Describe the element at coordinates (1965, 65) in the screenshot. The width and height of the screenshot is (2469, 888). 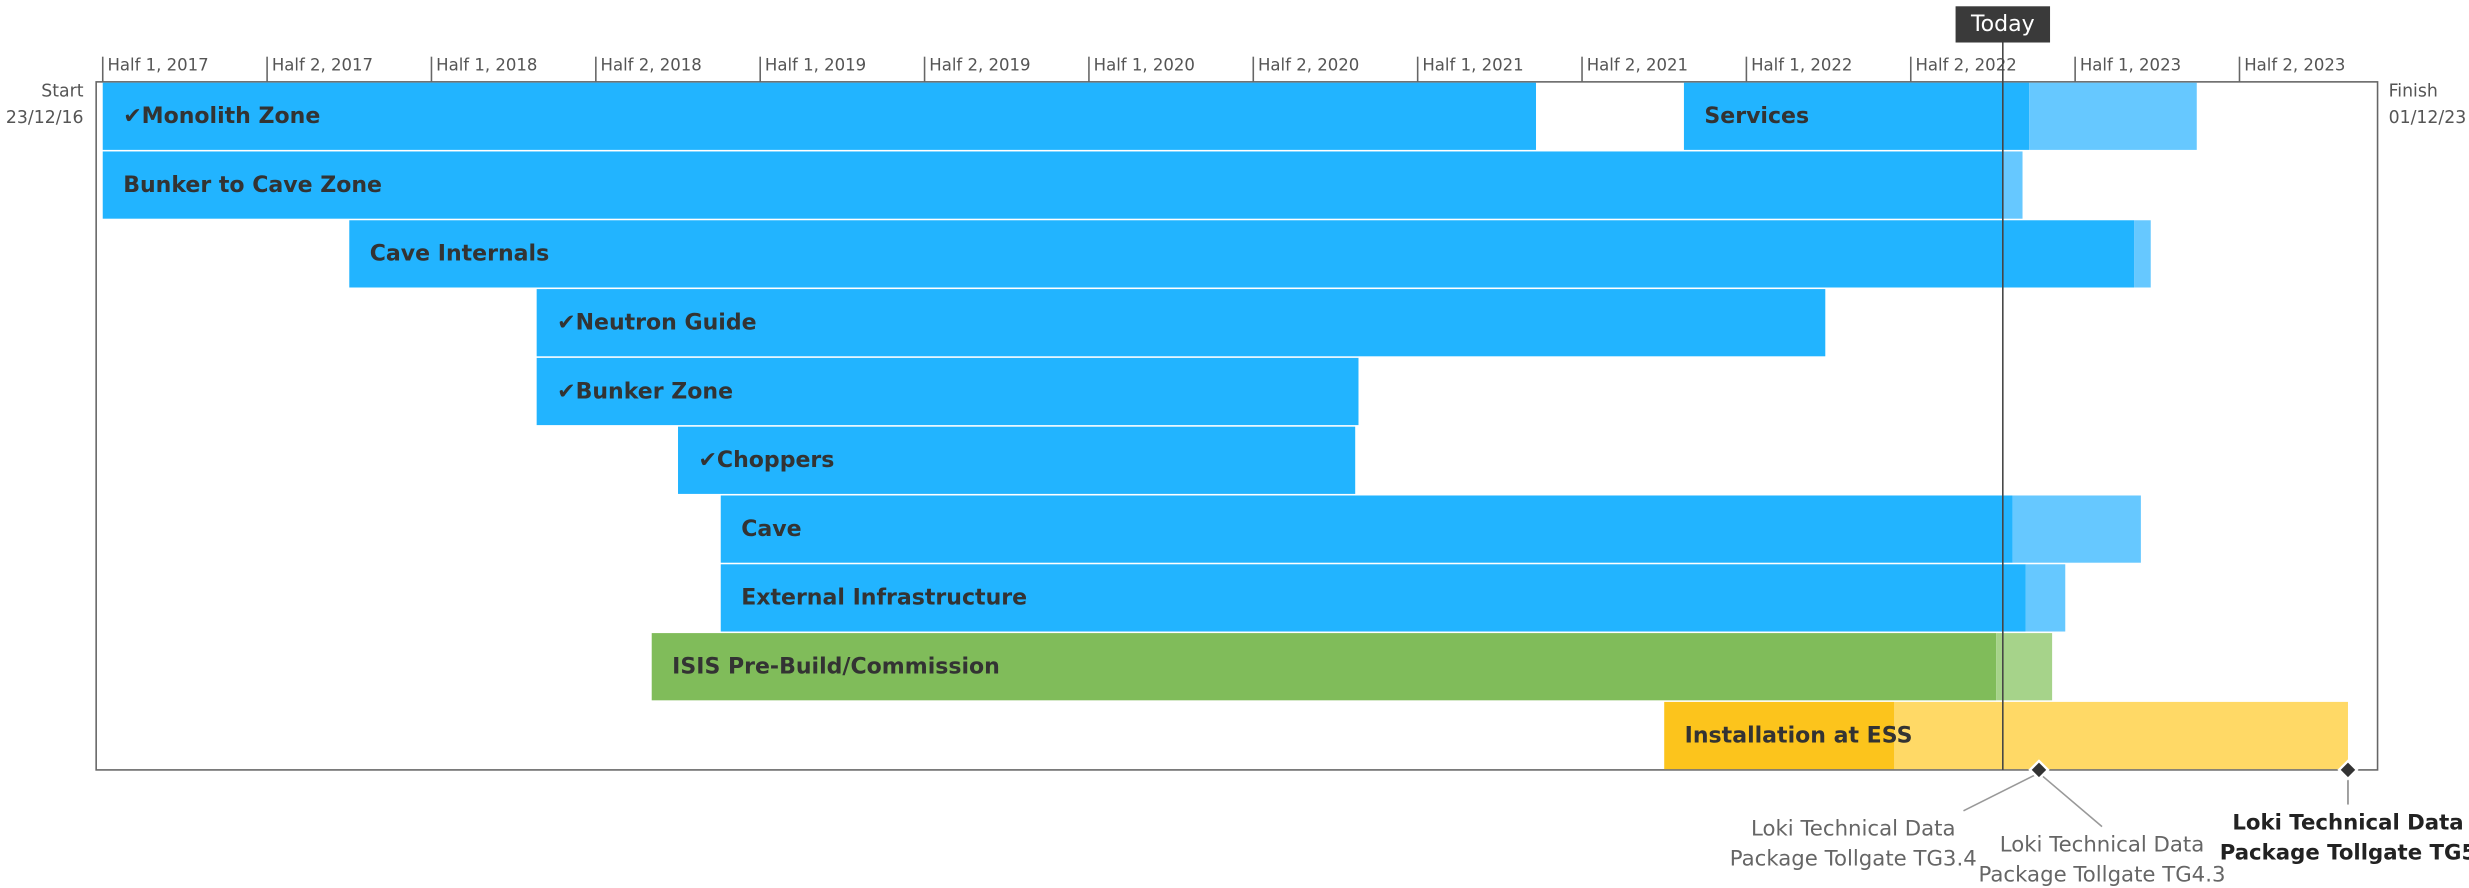
I see `x-tick-label: Half 2, 2022` at that location.